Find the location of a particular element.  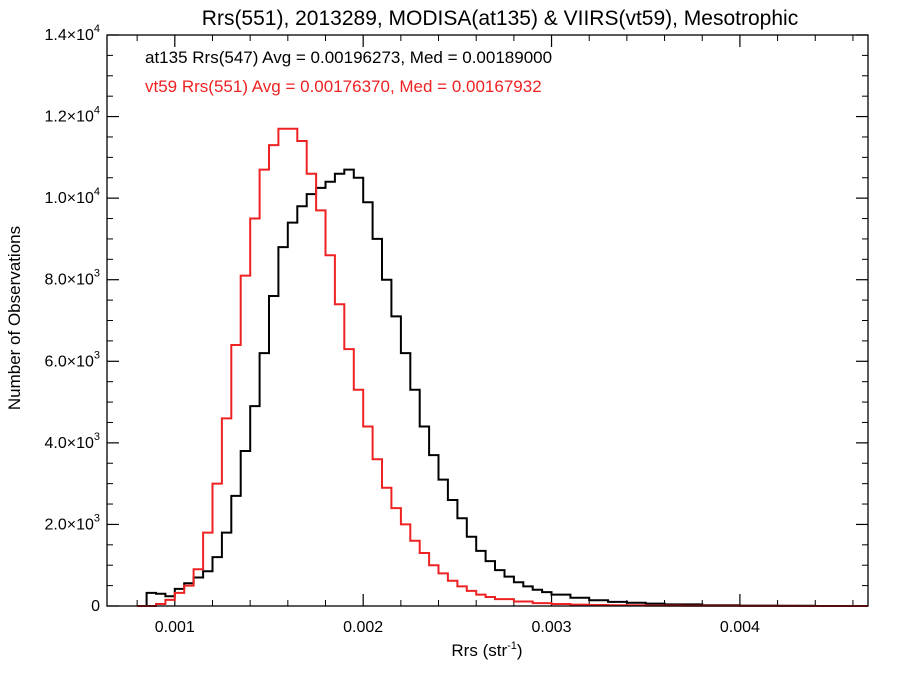

y-axis-label: Number of Observations is located at coordinates (14, 318).